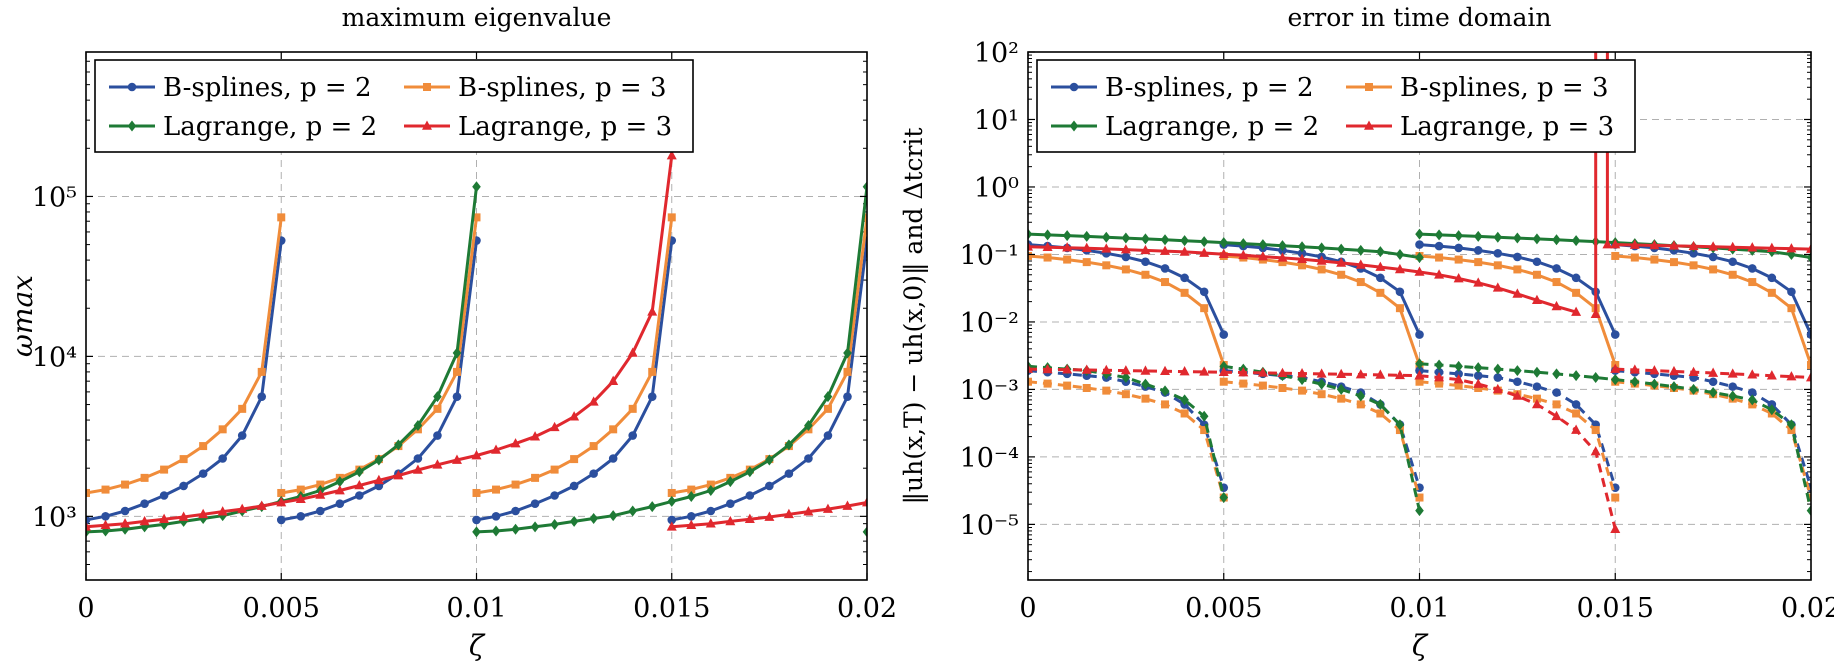 The width and height of the screenshot is (1834, 667). I want to click on legend-swatch-marker, so click(1074, 126).